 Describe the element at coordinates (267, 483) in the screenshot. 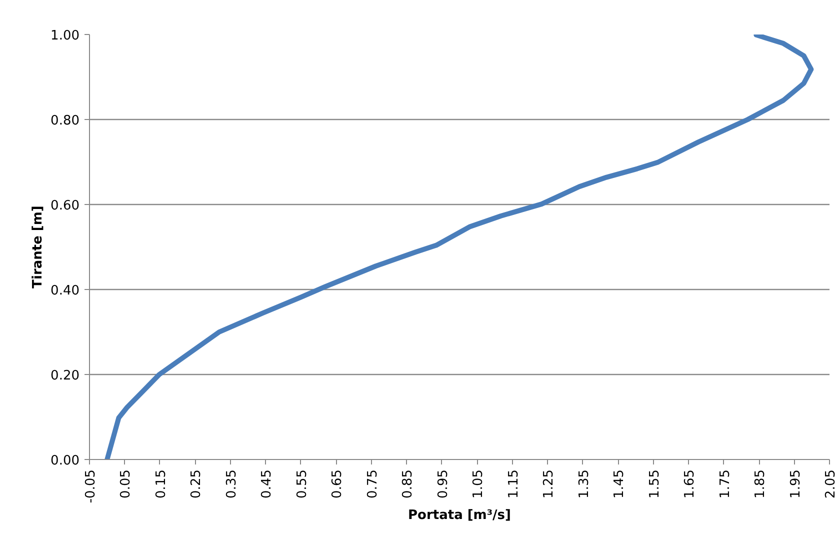

I see `x-tick-label: 0.45` at that location.